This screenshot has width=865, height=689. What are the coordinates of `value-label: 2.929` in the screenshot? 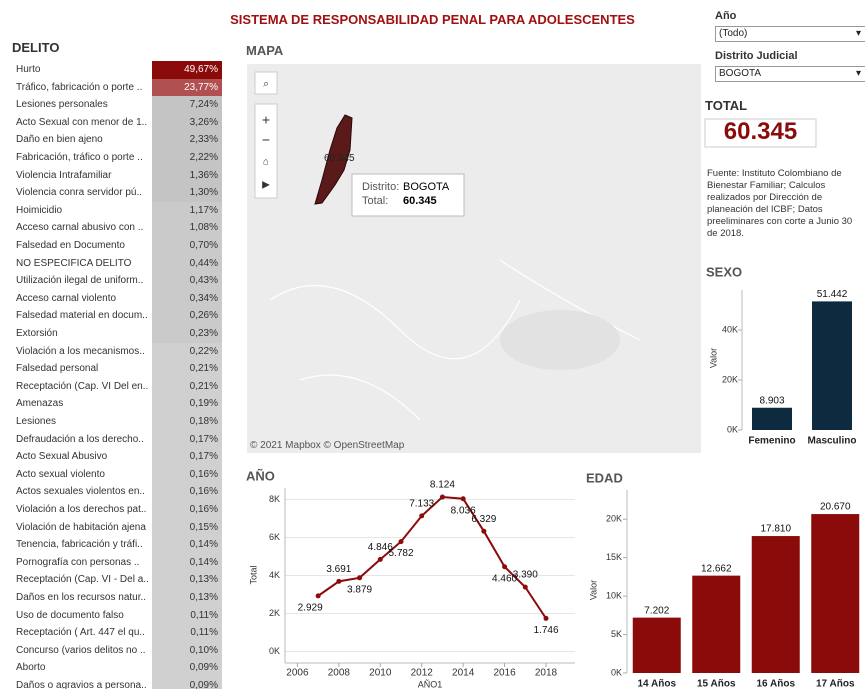 It's located at (310, 608).